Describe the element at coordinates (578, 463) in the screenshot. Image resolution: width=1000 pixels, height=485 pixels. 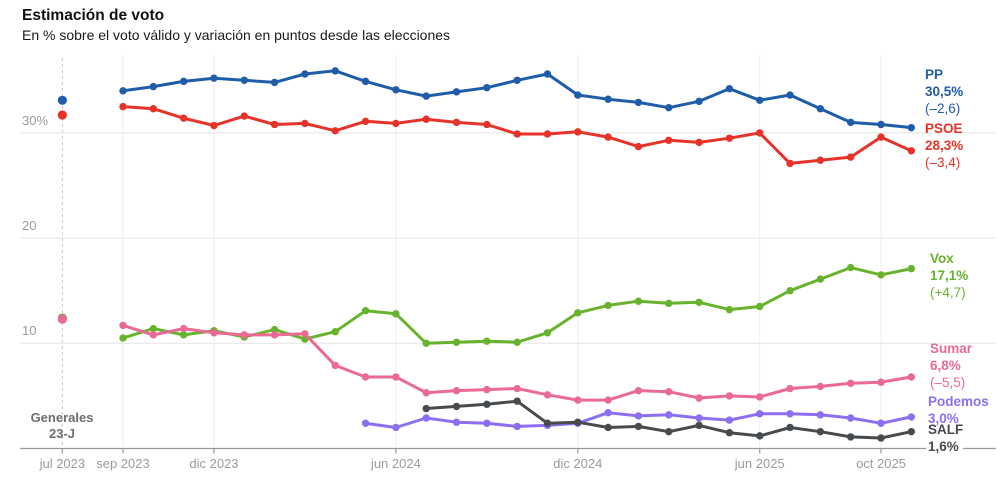
I see `x-tick-label: dic 2024` at that location.